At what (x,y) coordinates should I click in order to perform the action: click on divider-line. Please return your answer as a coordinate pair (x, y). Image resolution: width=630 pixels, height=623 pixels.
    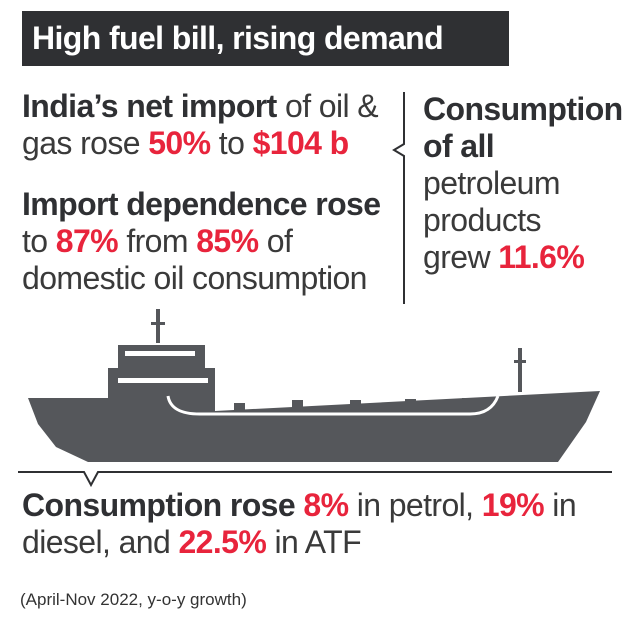
    Looking at the image, I should click on (398, 198).